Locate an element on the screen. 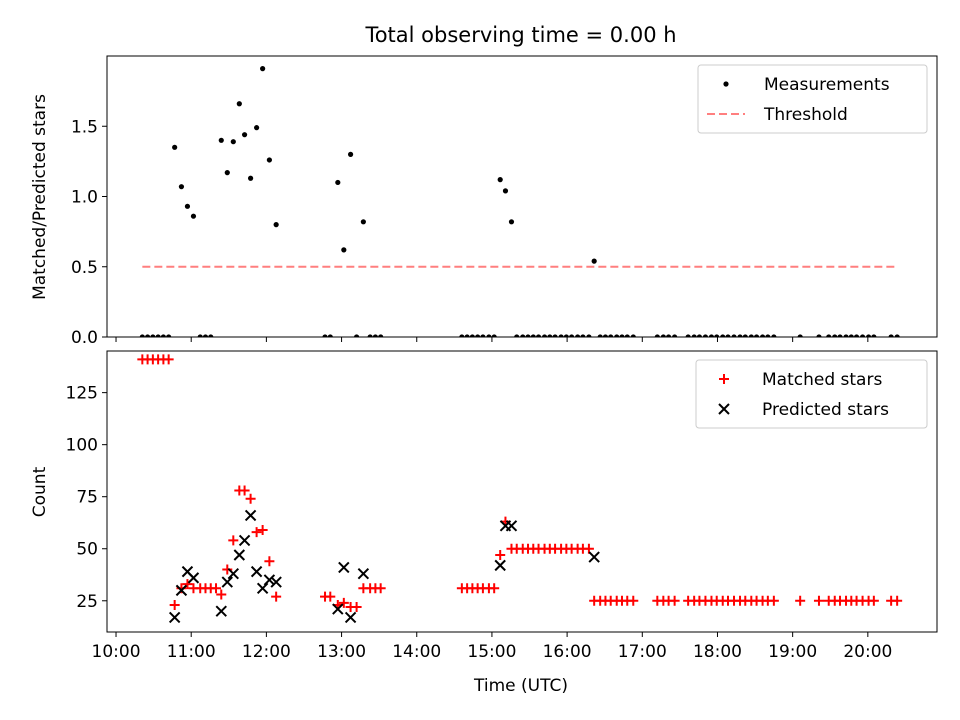 The height and width of the screenshot is (720, 960). legend-entry-label: Threshold is located at coordinates (805, 115).